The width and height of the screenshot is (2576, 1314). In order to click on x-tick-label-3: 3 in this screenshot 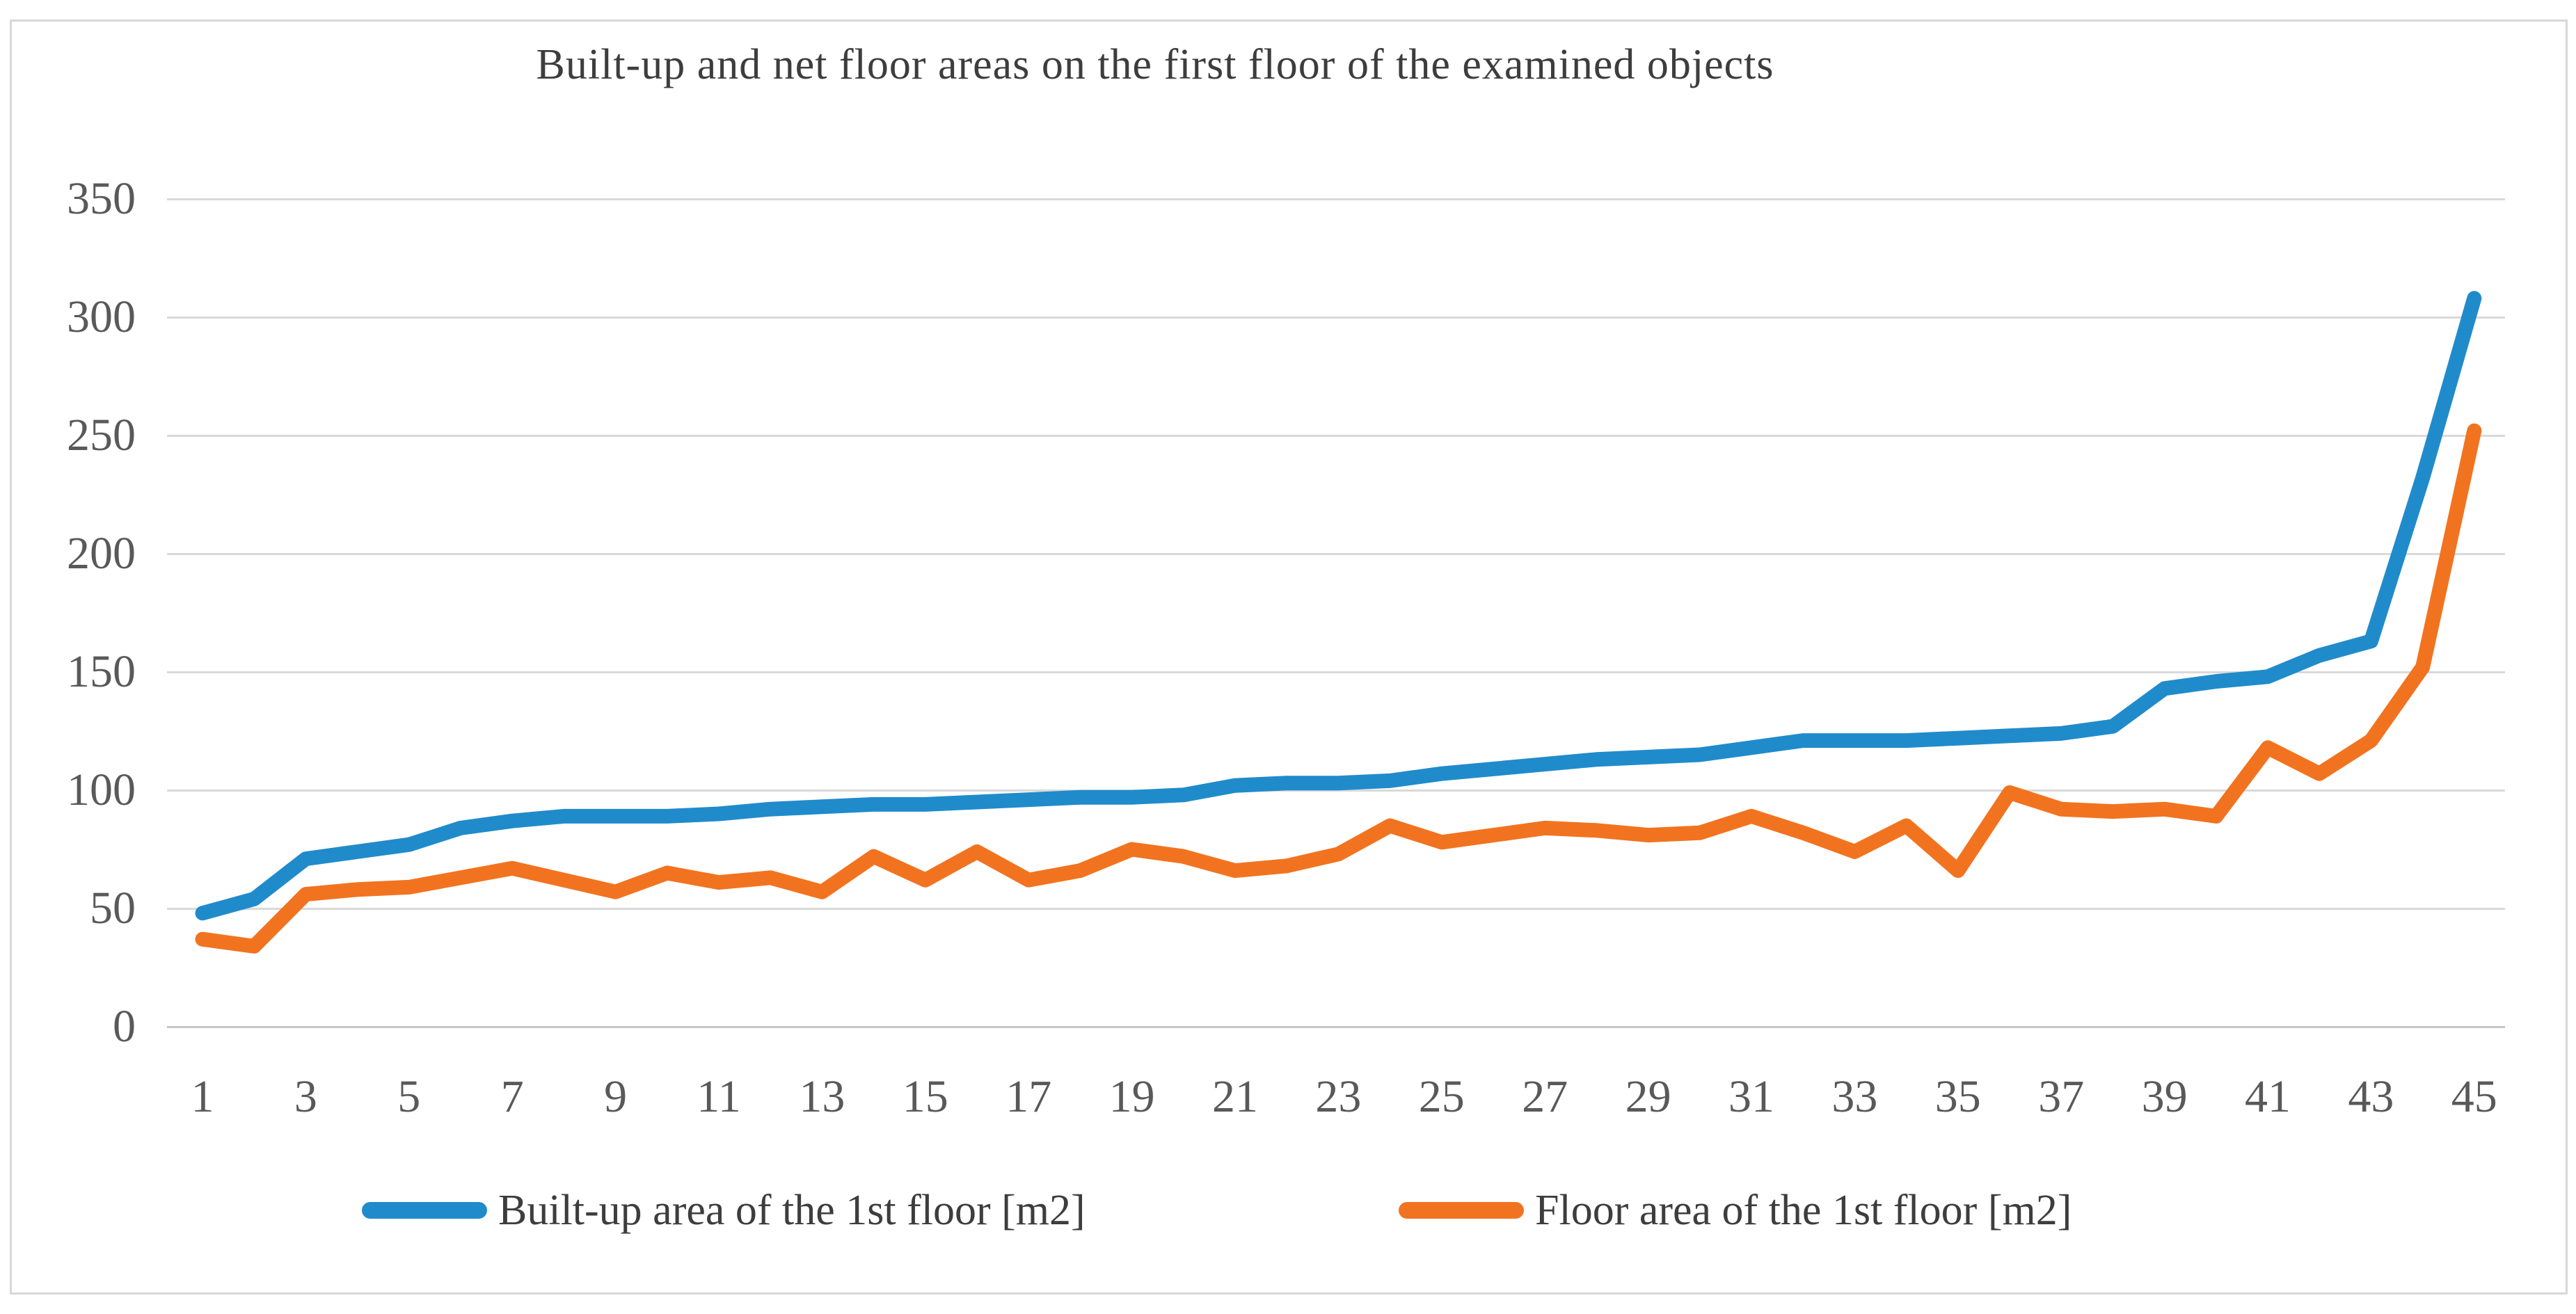, I will do `click(305, 1096)`.